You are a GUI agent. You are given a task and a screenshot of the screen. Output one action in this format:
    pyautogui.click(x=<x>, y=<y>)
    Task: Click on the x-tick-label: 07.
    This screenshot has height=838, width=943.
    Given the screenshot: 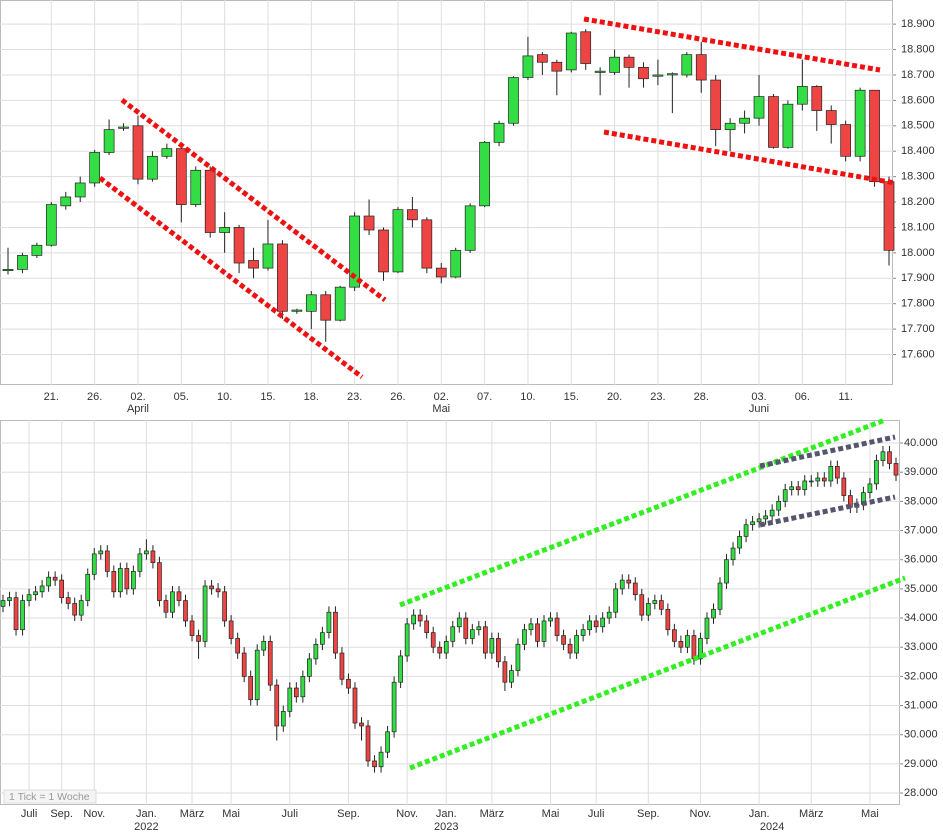 What is the action you would take?
    pyautogui.click(x=484, y=397)
    